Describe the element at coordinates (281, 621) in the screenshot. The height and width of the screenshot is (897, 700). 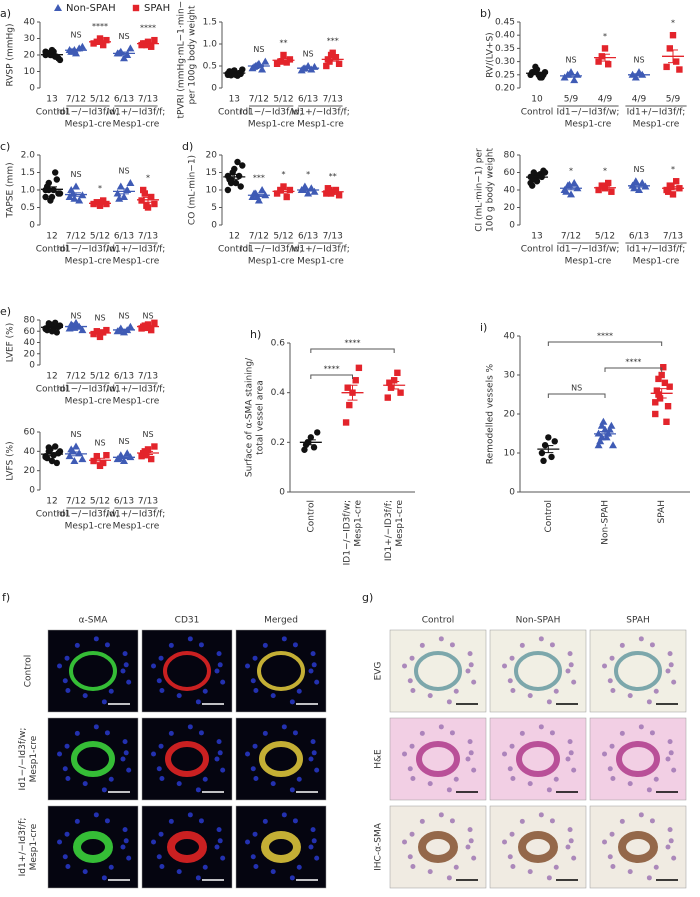
I see `column-label: Merged` at that location.